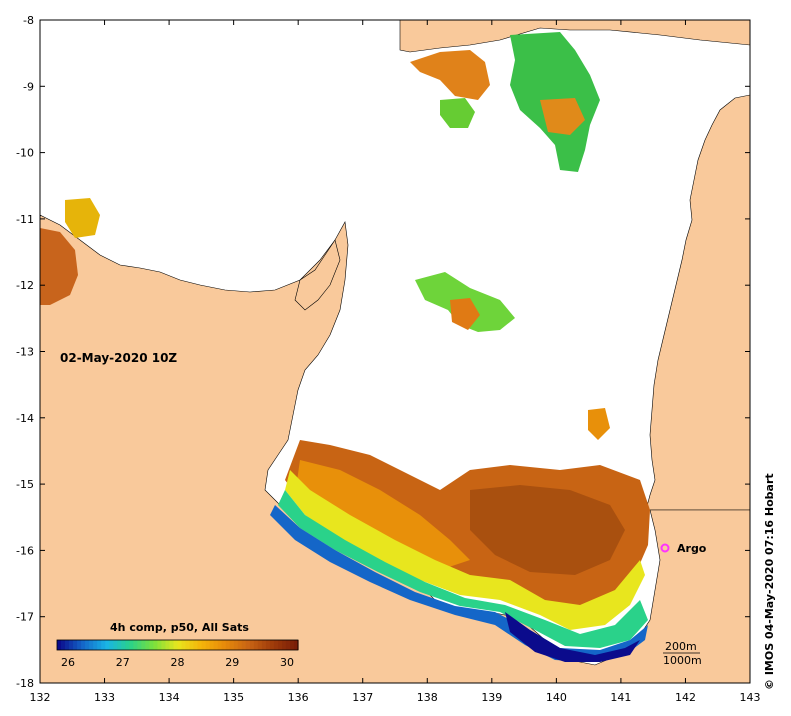  What do you see at coordinates (599, 424) in the screenshot?
I see `sst-patch-east-small` at bounding box center [599, 424].